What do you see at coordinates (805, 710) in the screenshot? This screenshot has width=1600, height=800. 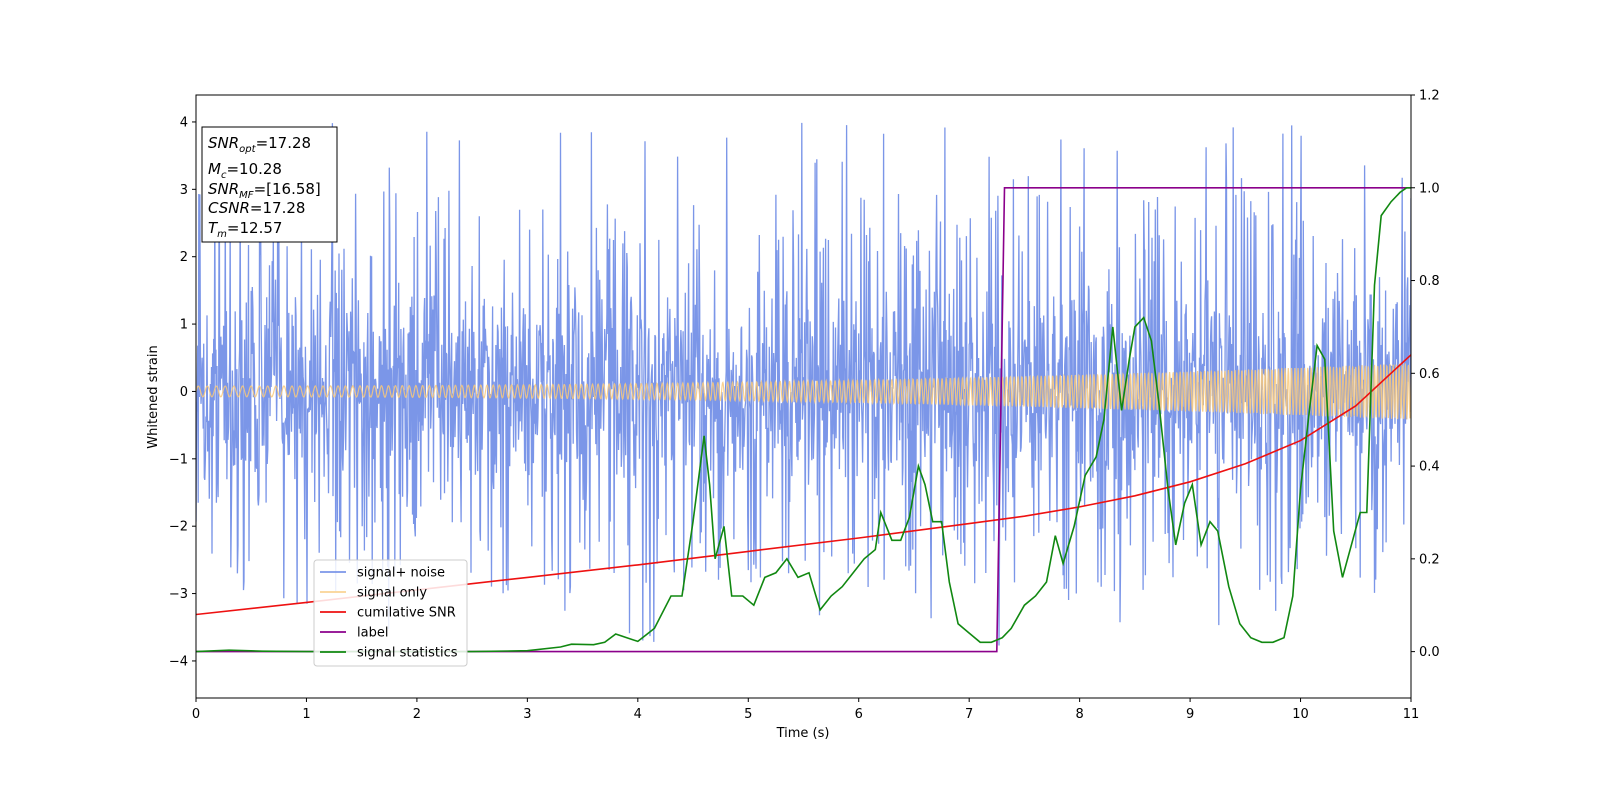 I see `x-axis: 0 1 2 3 4 5 6 7 8 9 10 11` at bounding box center [805, 710].